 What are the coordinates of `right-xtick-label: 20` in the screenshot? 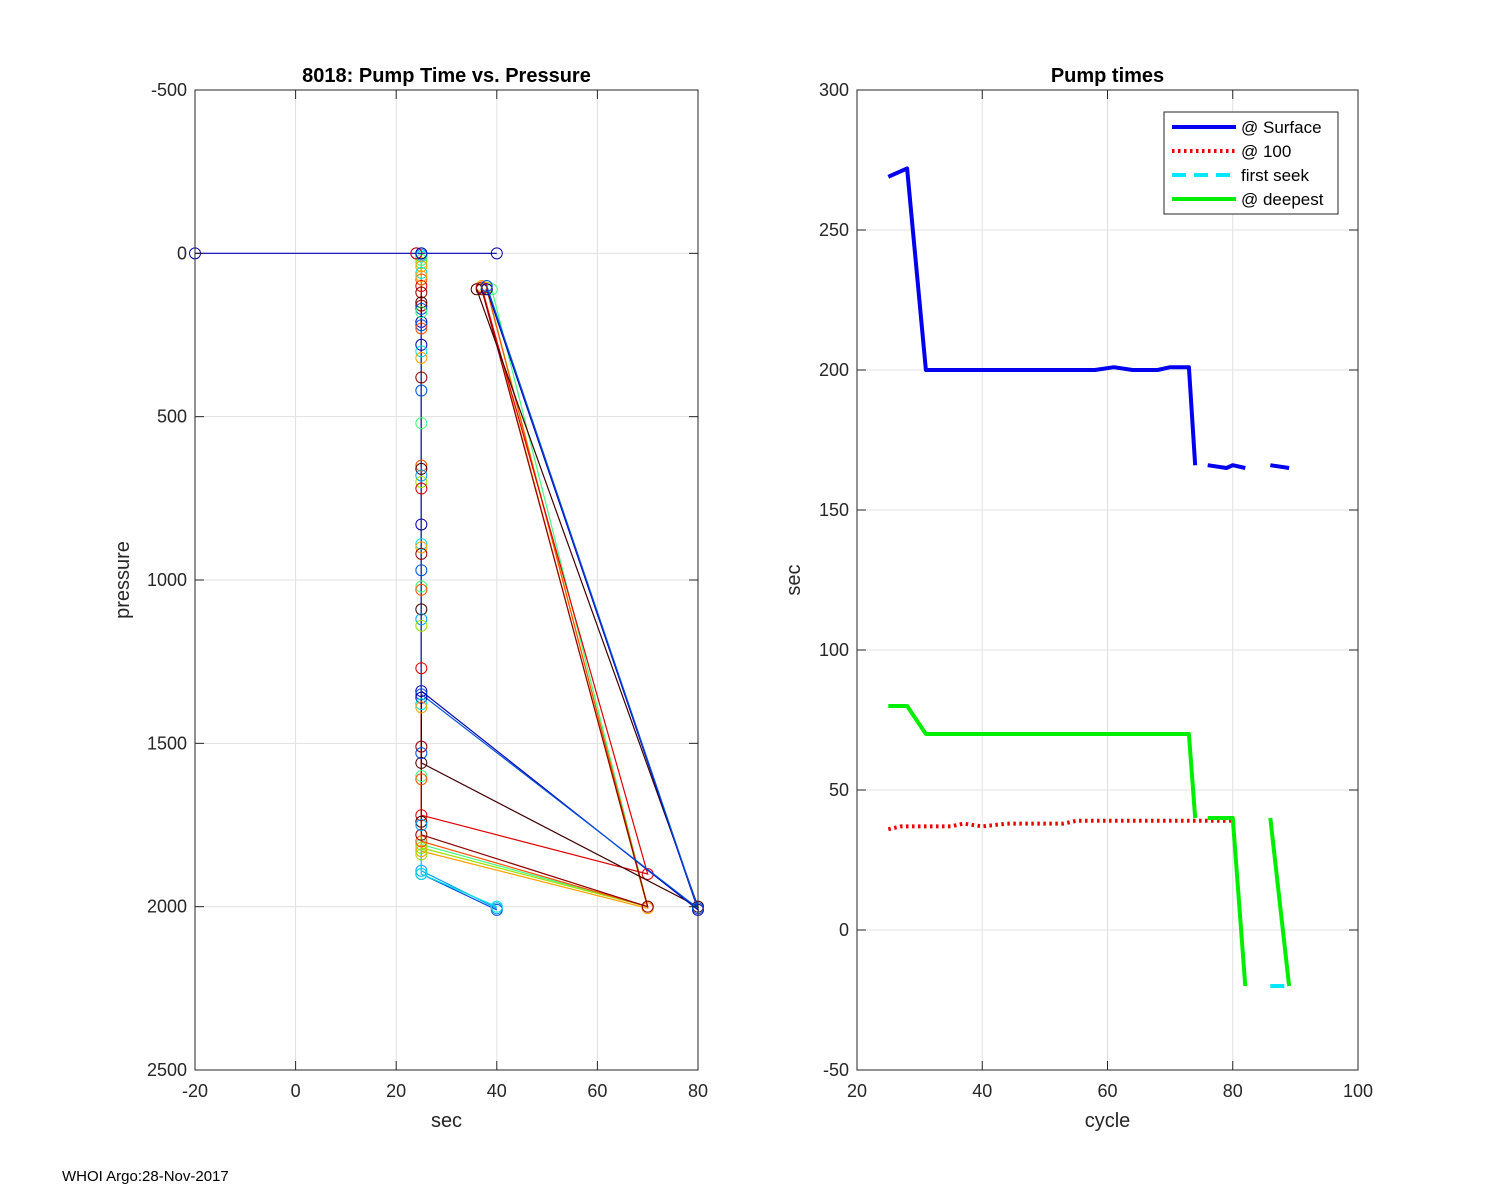 It's located at (857, 1091).